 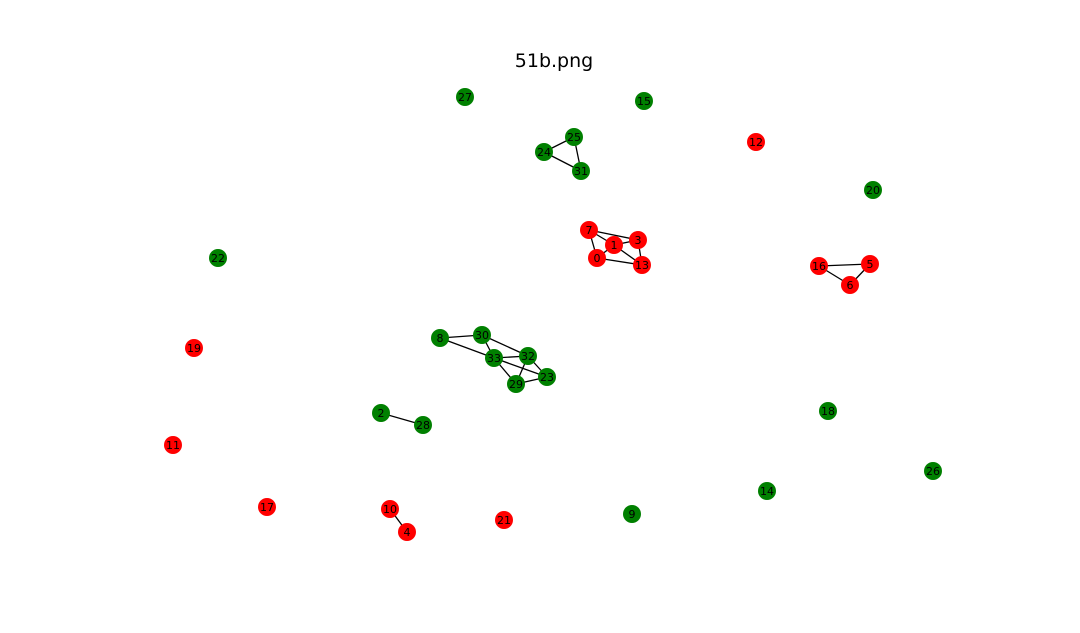 I want to click on node-label: 6, so click(x=850, y=285).